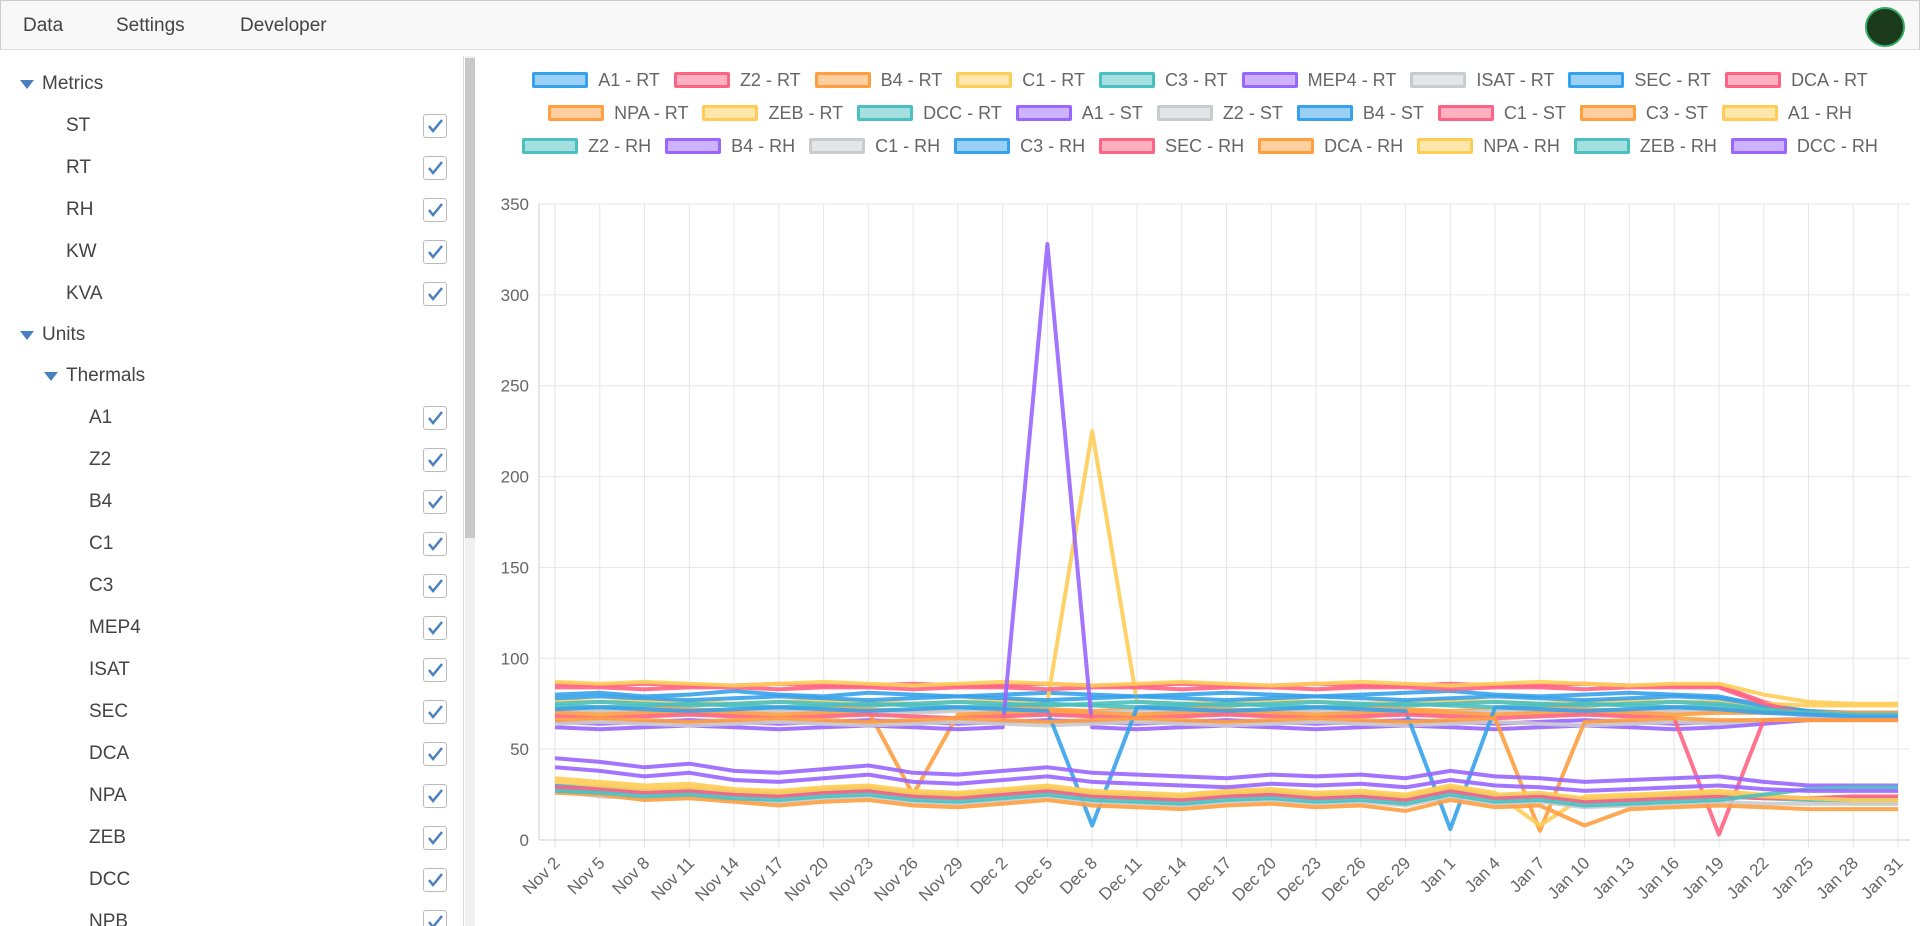  Describe the element at coordinates (772, 113) in the screenshot. I see `legend-item: ZEB - RT` at that location.